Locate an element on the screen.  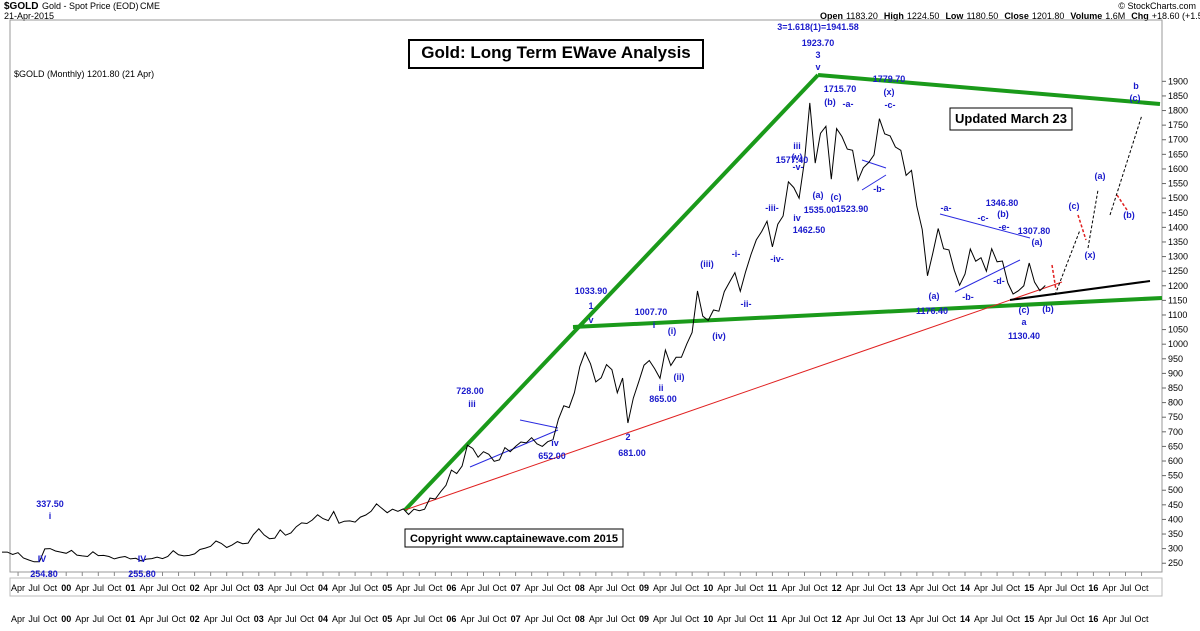
wave-label: 1307.80 is located at coordinates (1034, 231).